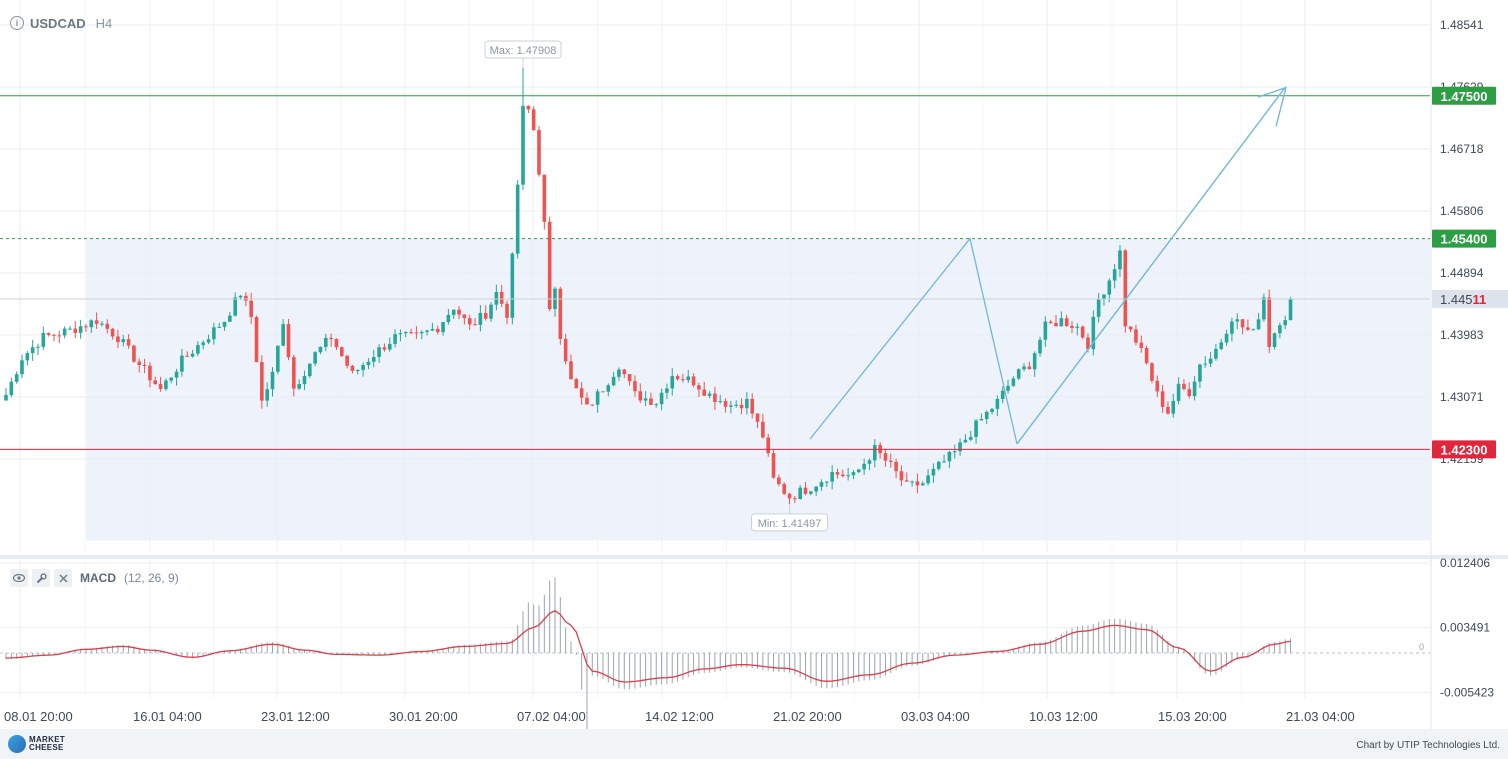 The width and height of the screenshot is (1508, 759). What do you see at coordinates (38, 716) in the screenshot?
I see `x-tick-label: 08.01 20:00` at bounding box center [38, 716].